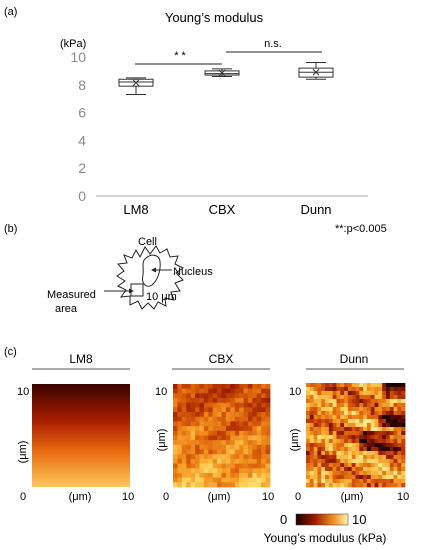  I want to click on box-lm8, so click(136, 86).